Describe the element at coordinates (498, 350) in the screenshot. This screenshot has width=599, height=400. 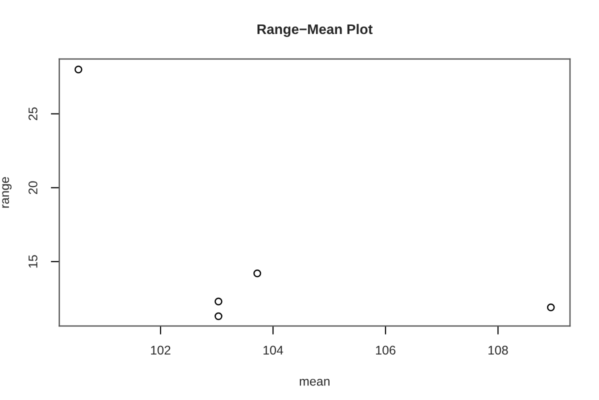
I see `x-tick-label: 108` at that location.